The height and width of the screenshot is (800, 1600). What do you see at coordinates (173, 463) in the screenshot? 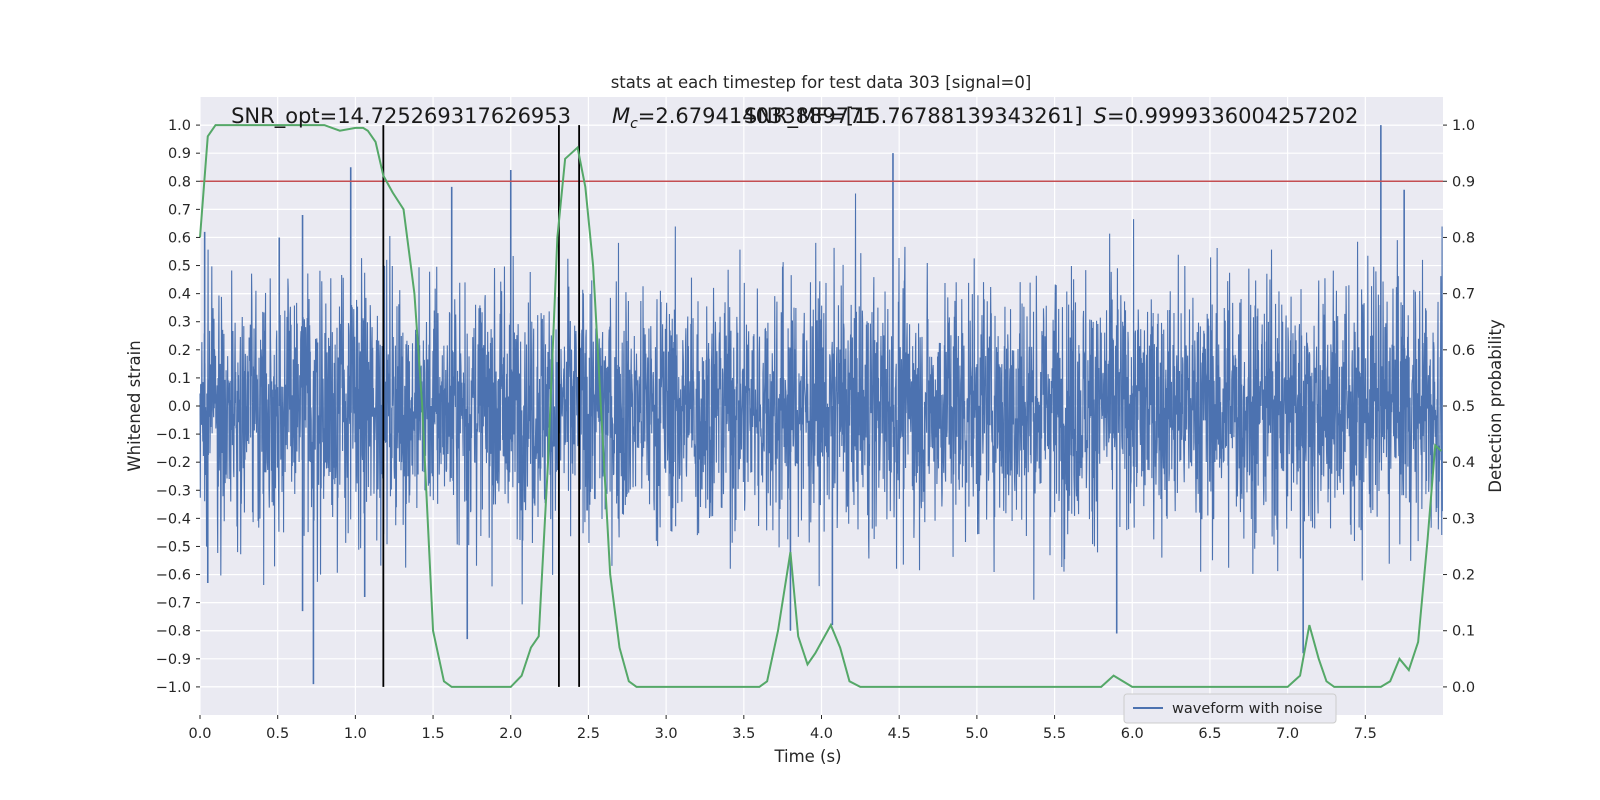
I see `y-left-tick-label: −0.2` at bounding box center [173, 463].